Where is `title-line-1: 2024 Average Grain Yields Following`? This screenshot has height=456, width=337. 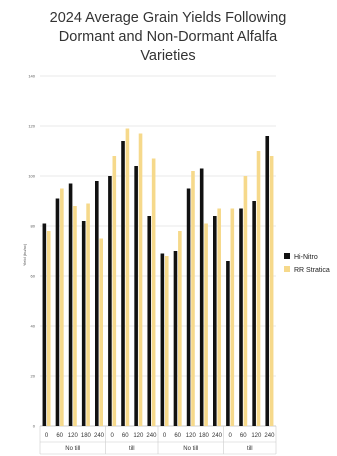 title-line-1: 2024 Average Grain Yields Following is located at coordinates (168, 18).